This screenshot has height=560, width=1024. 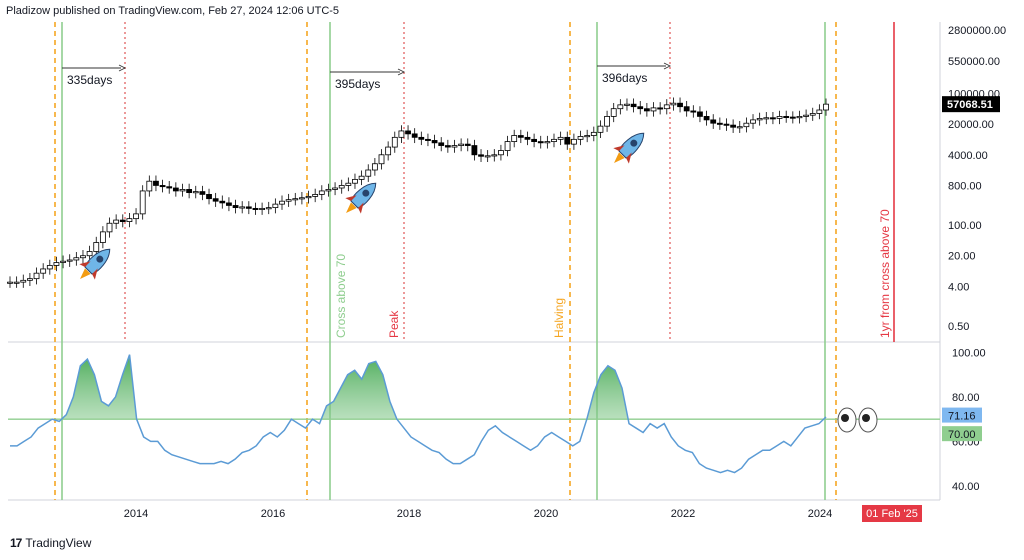 What do you see at coordinates (958, 327) in the screenshot?
I see `price-axis-label: 0.50` at bounding box center [958, 327].